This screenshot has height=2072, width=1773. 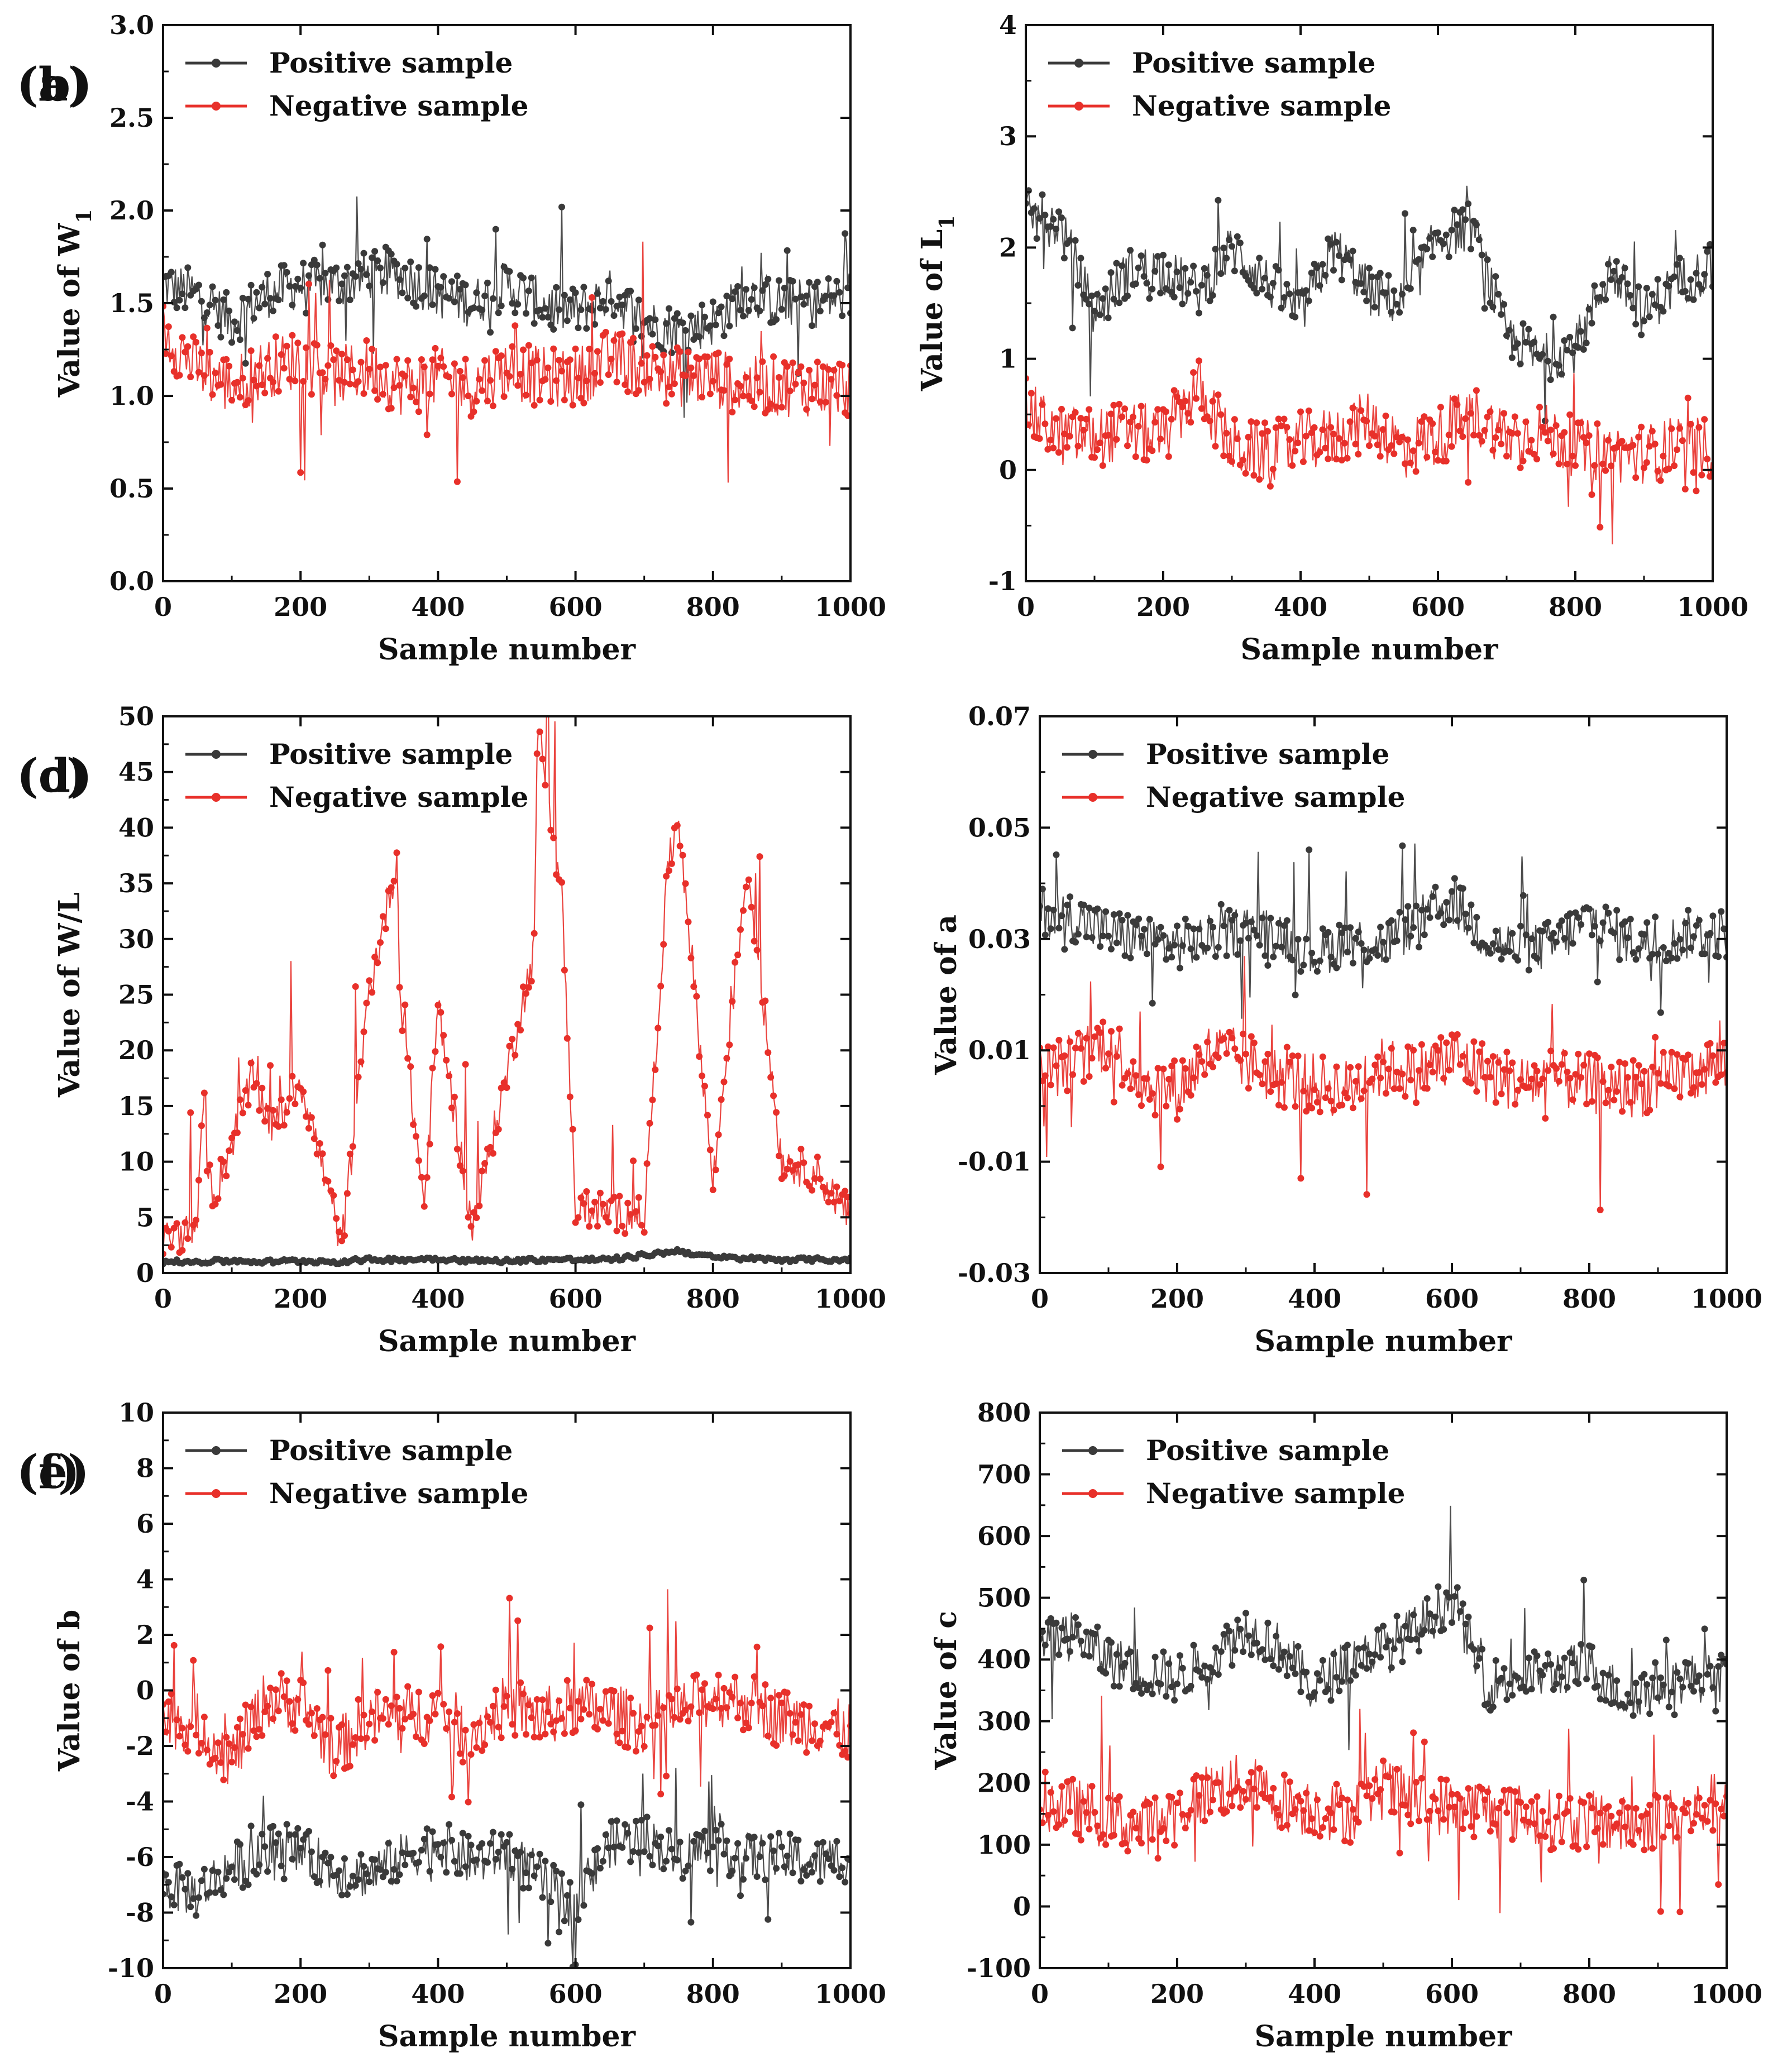 I want to click on y-tick-label: 400, so click(x=1004, y=1659).